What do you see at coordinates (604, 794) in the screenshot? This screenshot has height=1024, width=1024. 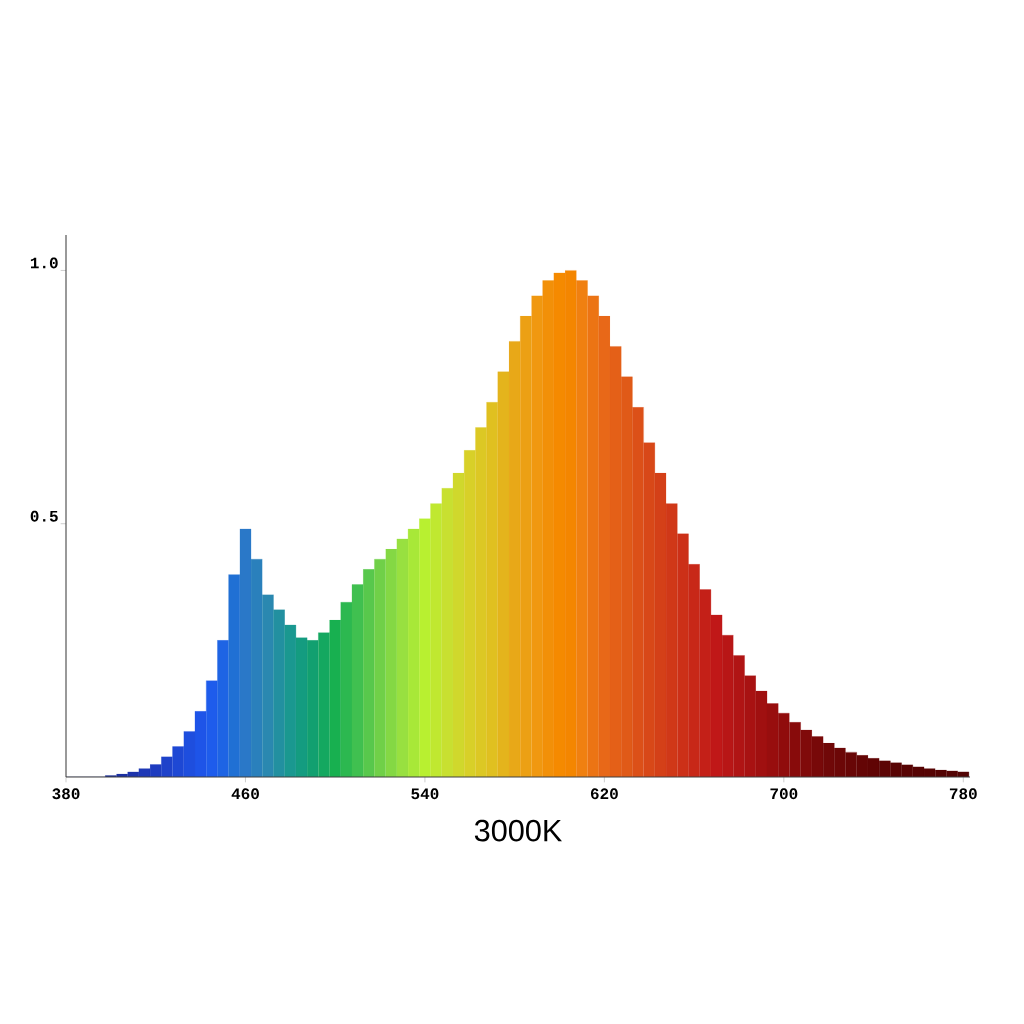 I see `x-tick-label: 620` at bounding box center [604, 794].